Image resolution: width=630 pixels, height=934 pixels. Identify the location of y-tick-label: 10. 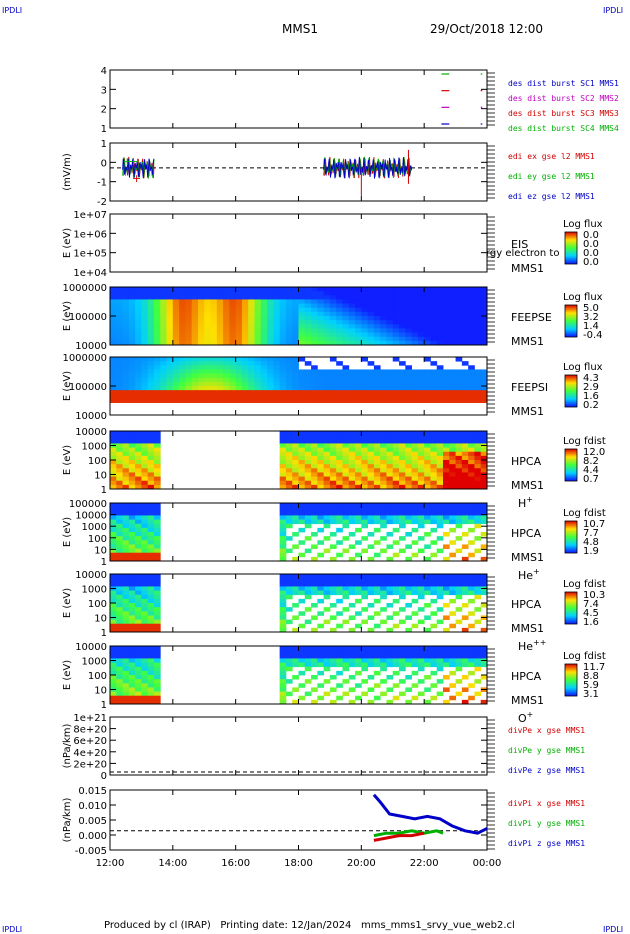
(100, 619).